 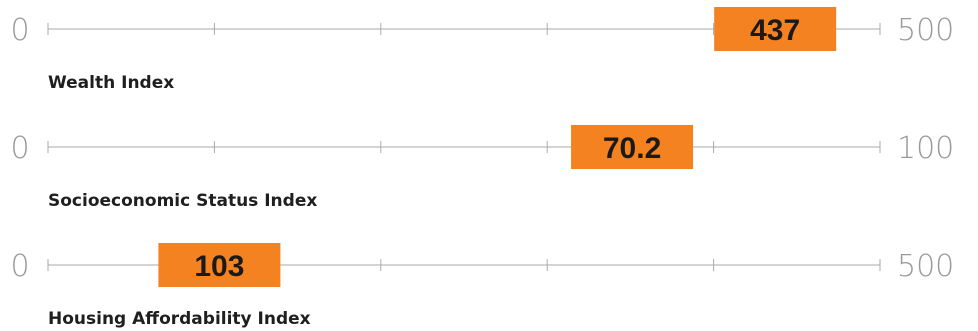 I want to click on gauge-title: Socioeconomic Status Index, so click(x=182, y=201).